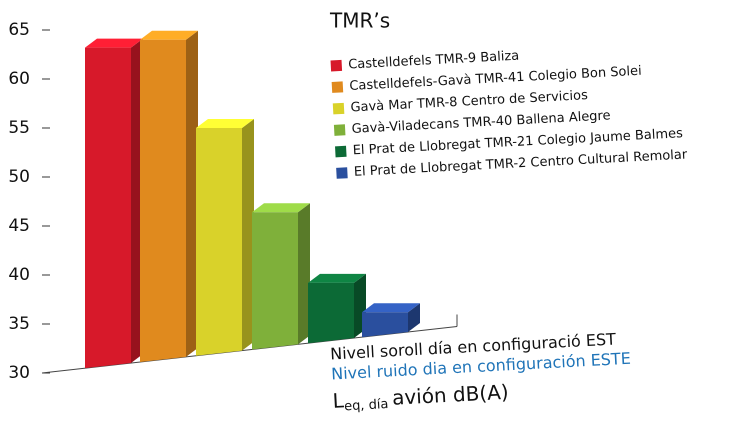  Describe the element at coordinates (19, 324) in the screenshot. I see `y-tick-label: 35` at that location.